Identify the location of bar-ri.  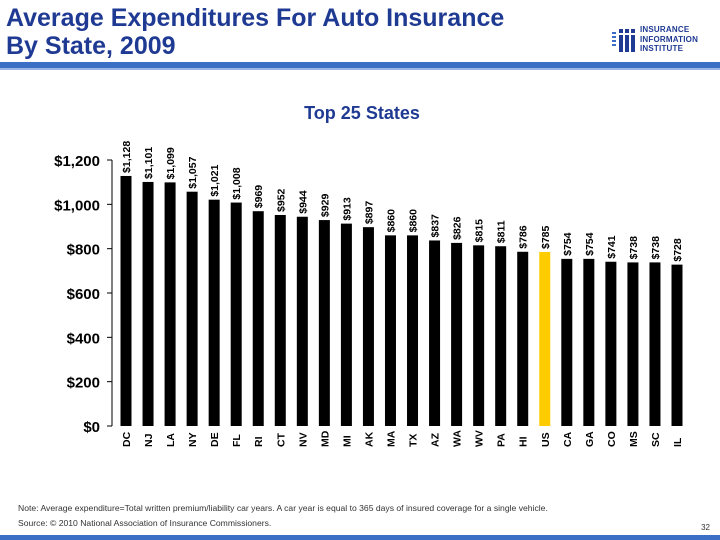
(258, 318).